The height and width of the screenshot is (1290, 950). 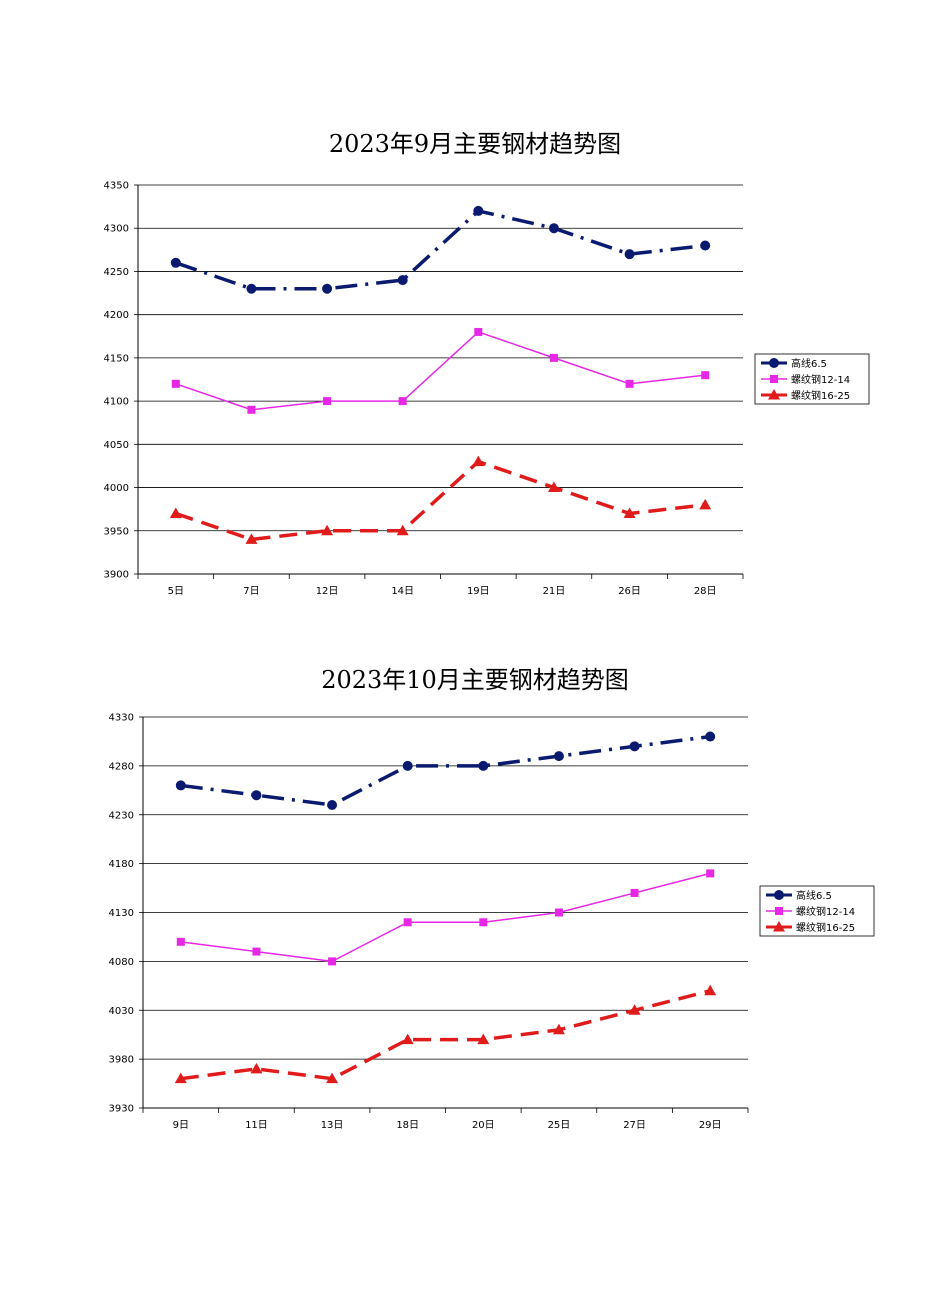 What do you see at coordinates (121, 962) in the screenshot?
I see `y-tick-label: 4080` at bounding box center [121, 962].